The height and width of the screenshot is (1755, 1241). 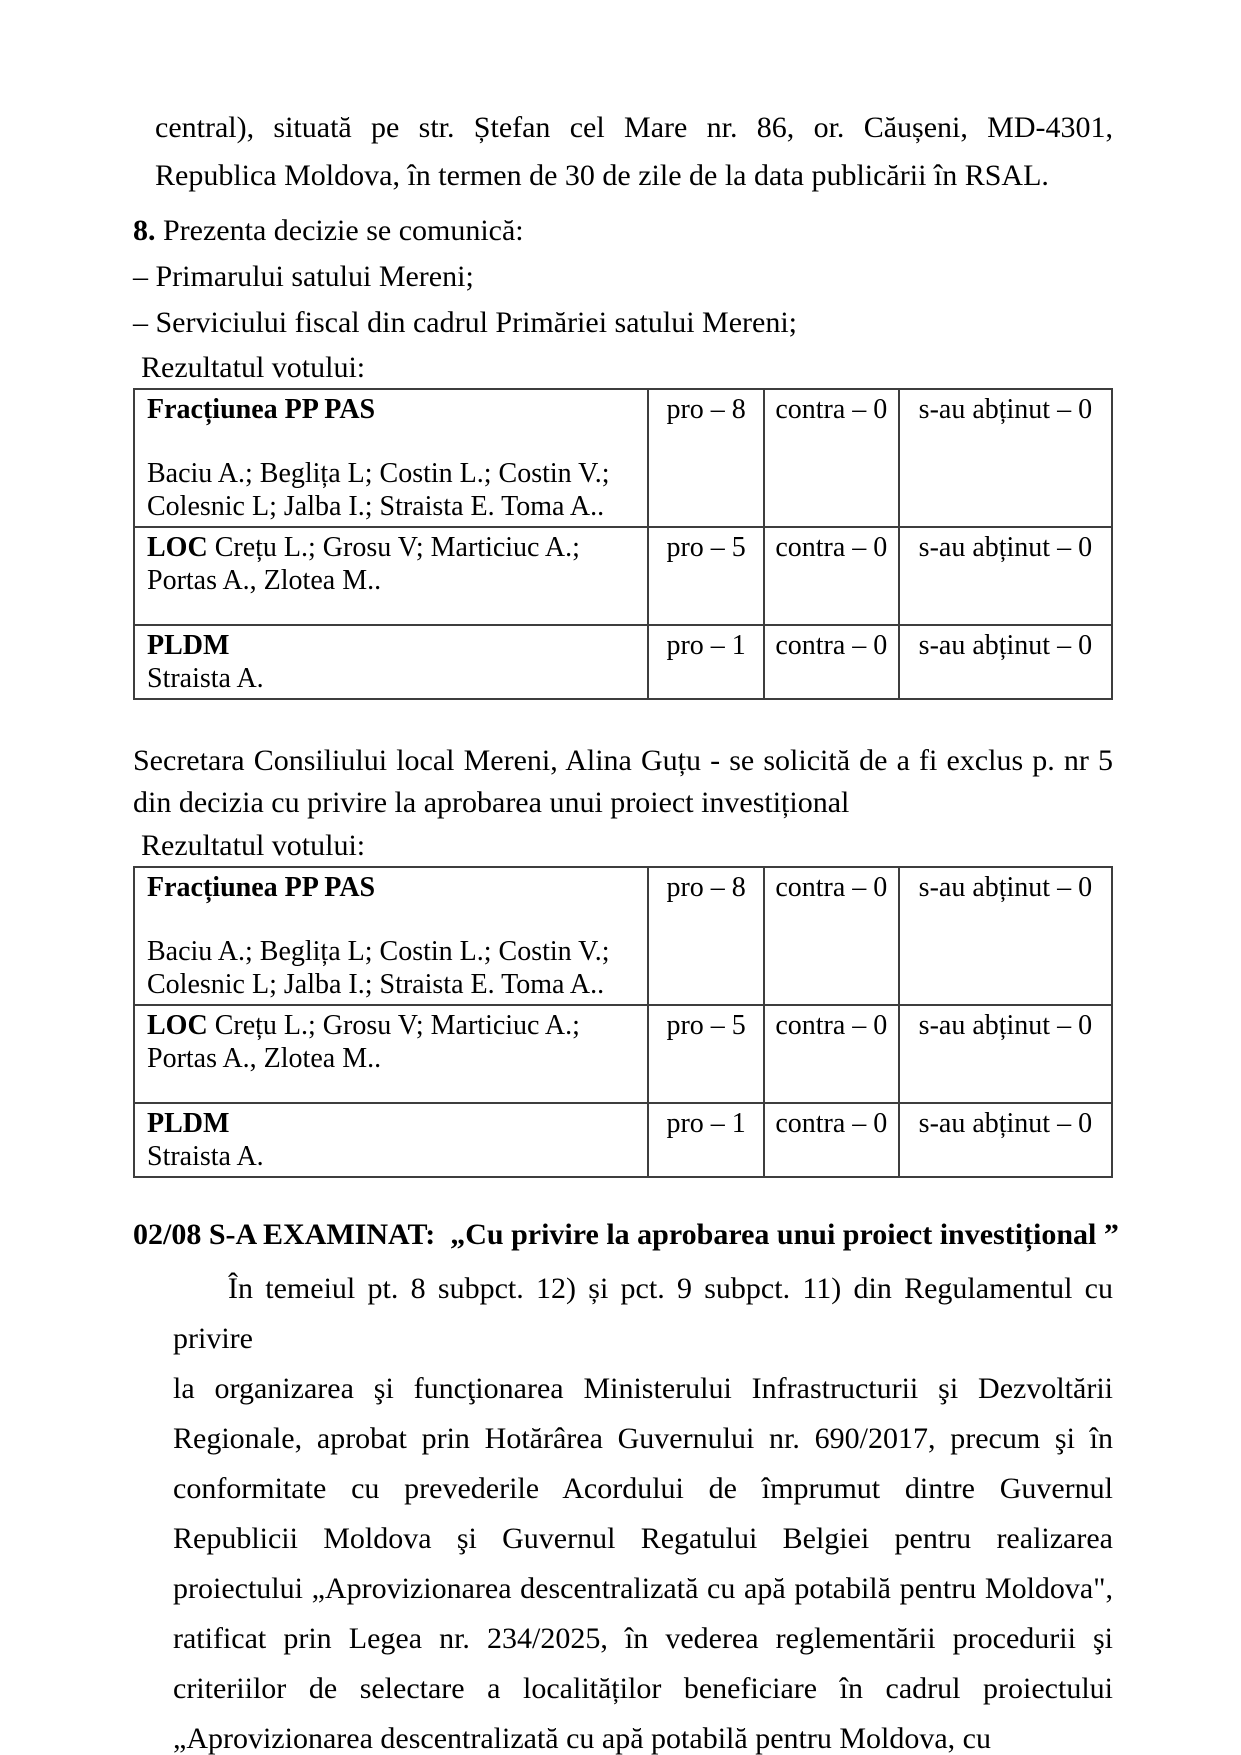 What do you see at coordinates (623, 231) in the screenshot?
I see `point-8: 8. Prezenta decizie se comunică:` at bounding box center [623, 231].